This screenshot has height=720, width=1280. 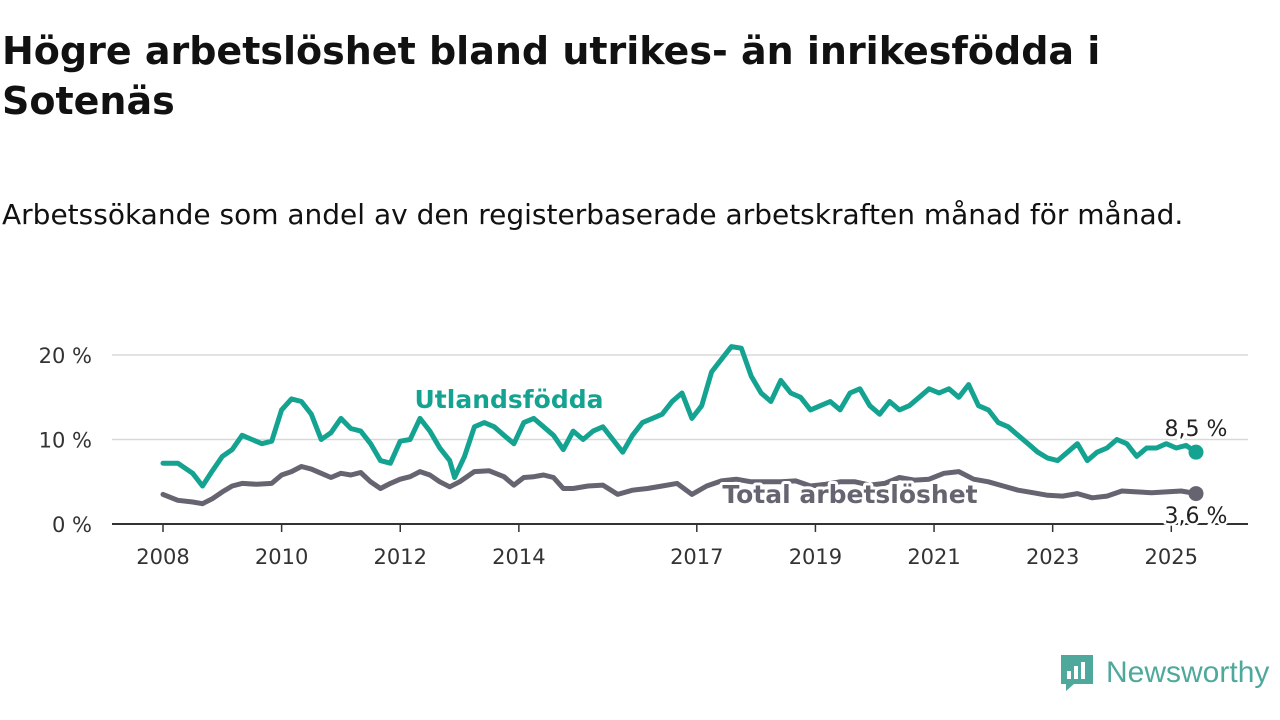 I want to click on x-tick-label: 2010, so click(x=281, y=557).